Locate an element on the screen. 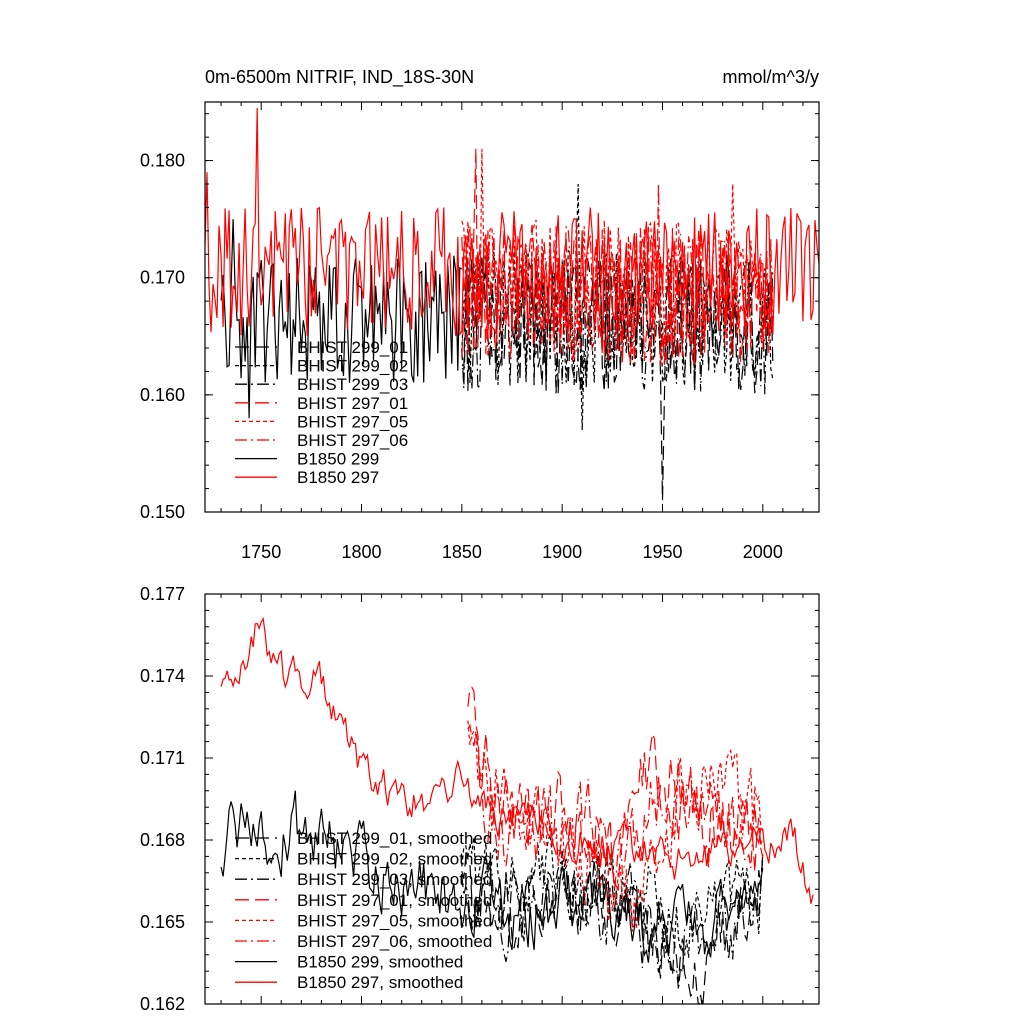 Image resolution: width=1024 pixels, height=1024 pixels. y-tick-label: 0.165 is located at coordinates (162, 922).